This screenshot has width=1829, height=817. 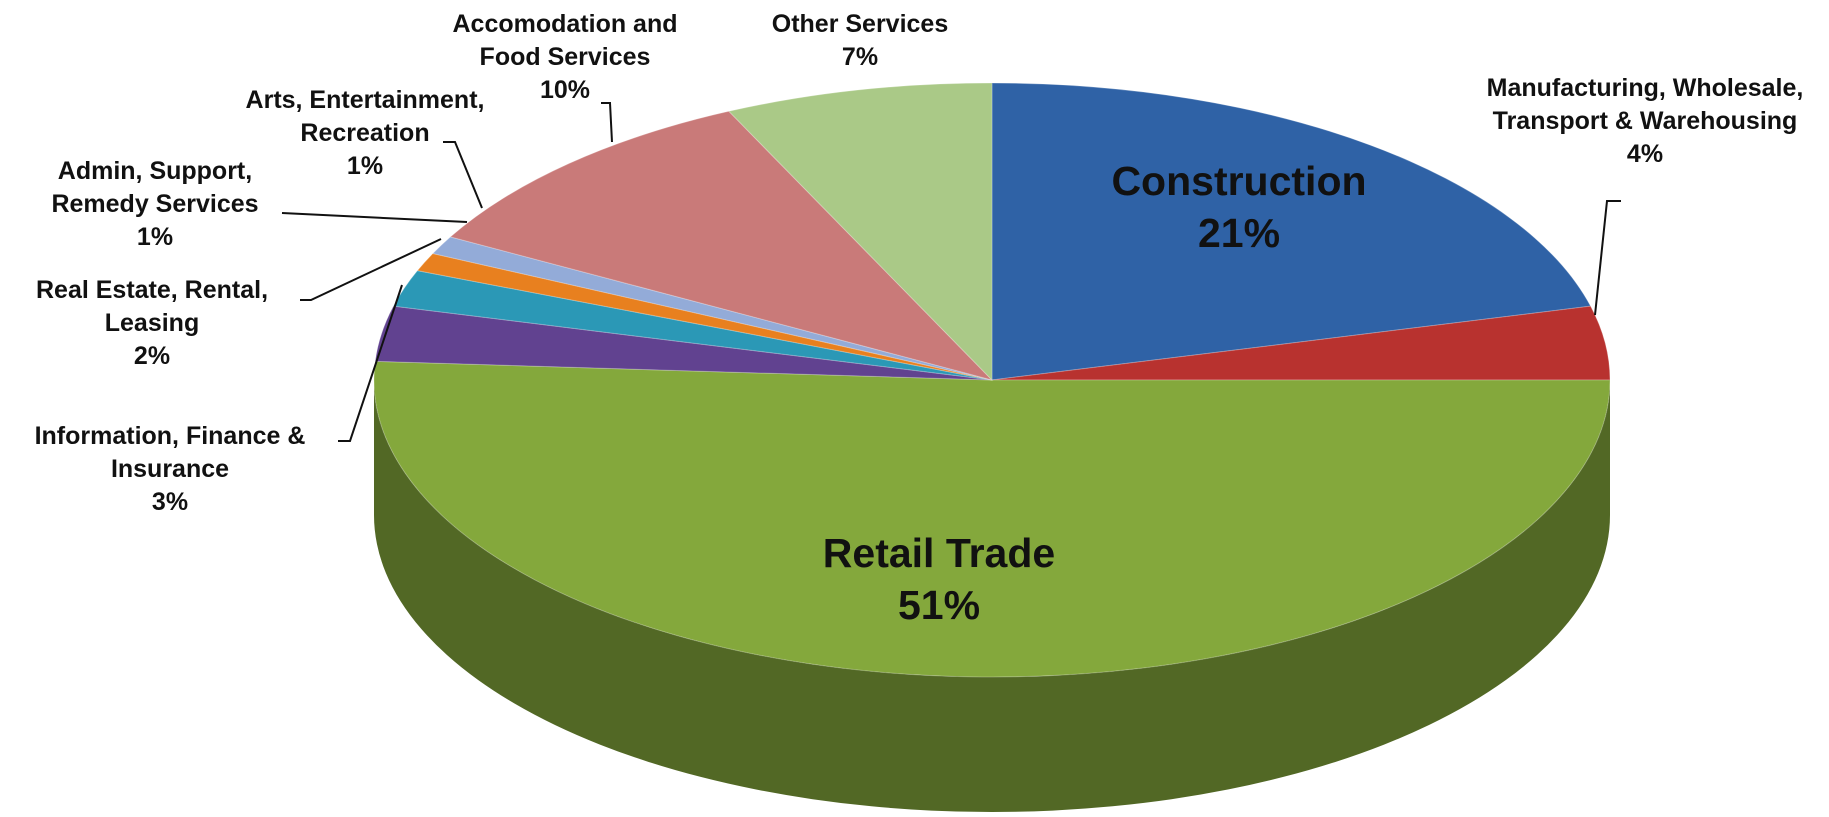 What do you see at coordinates (565, 40) in the screenshot?
I see `category-label: Accomodation and Food Services` at bounding box center [565, 40].